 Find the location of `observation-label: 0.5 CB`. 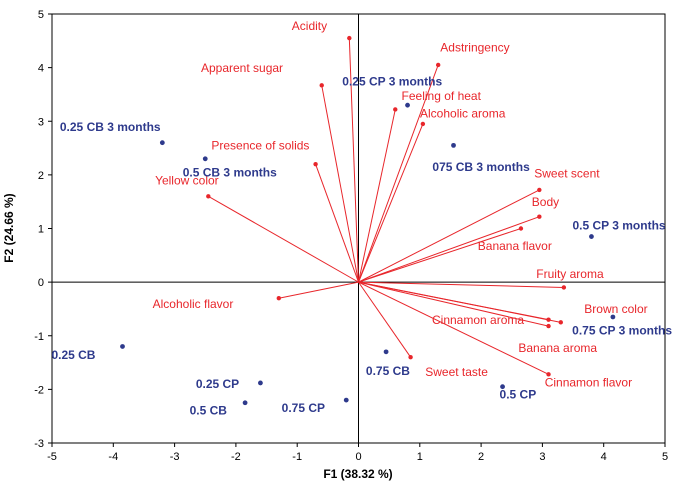

observation-label: 0.5 CB is located at coordinates (209, 411).